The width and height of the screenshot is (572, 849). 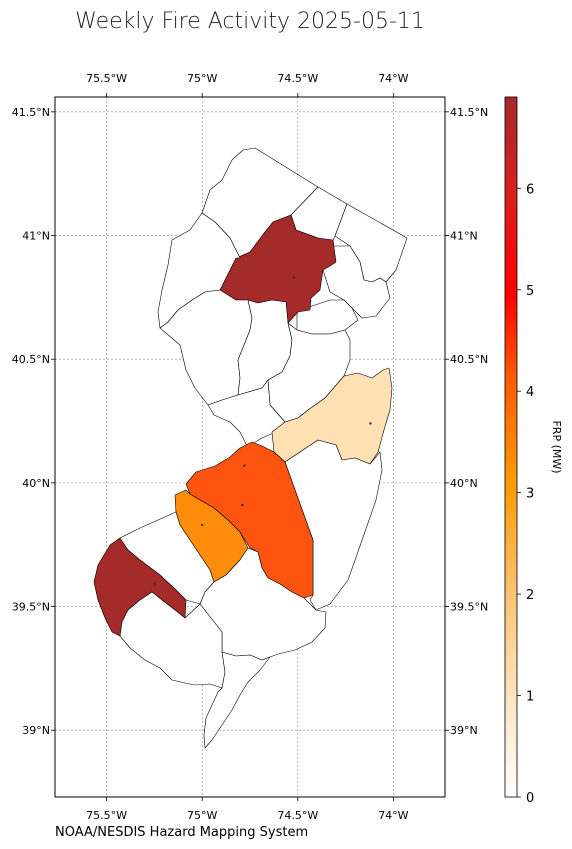 I want to click on county-essex-hudson, so click(x=356, y=282).